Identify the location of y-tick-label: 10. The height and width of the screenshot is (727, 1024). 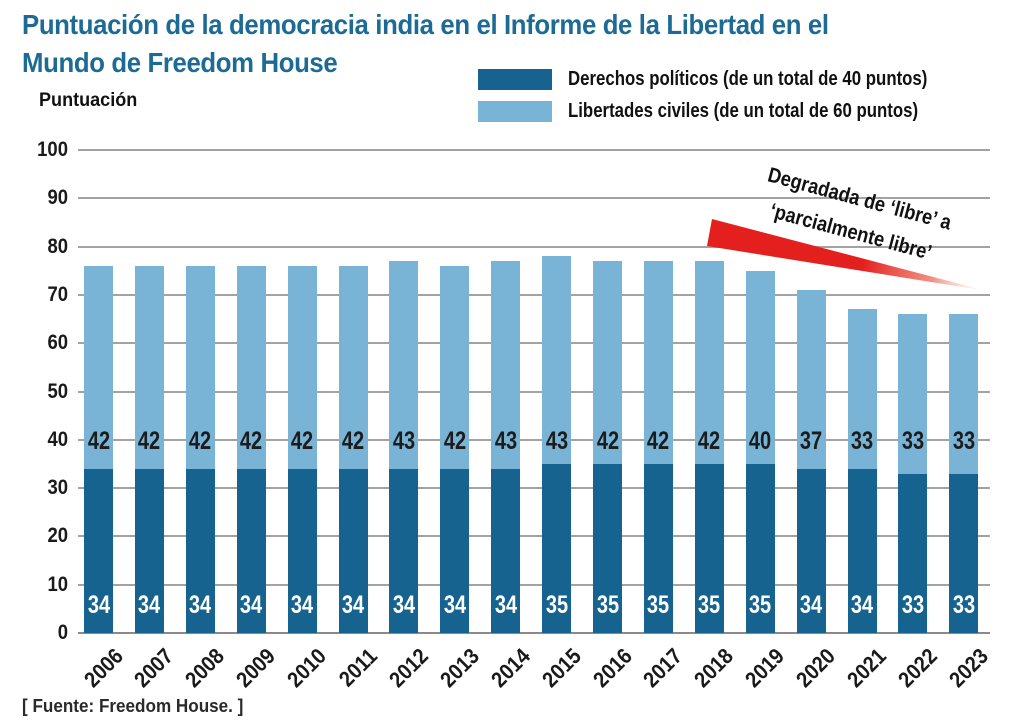
(57, 584).